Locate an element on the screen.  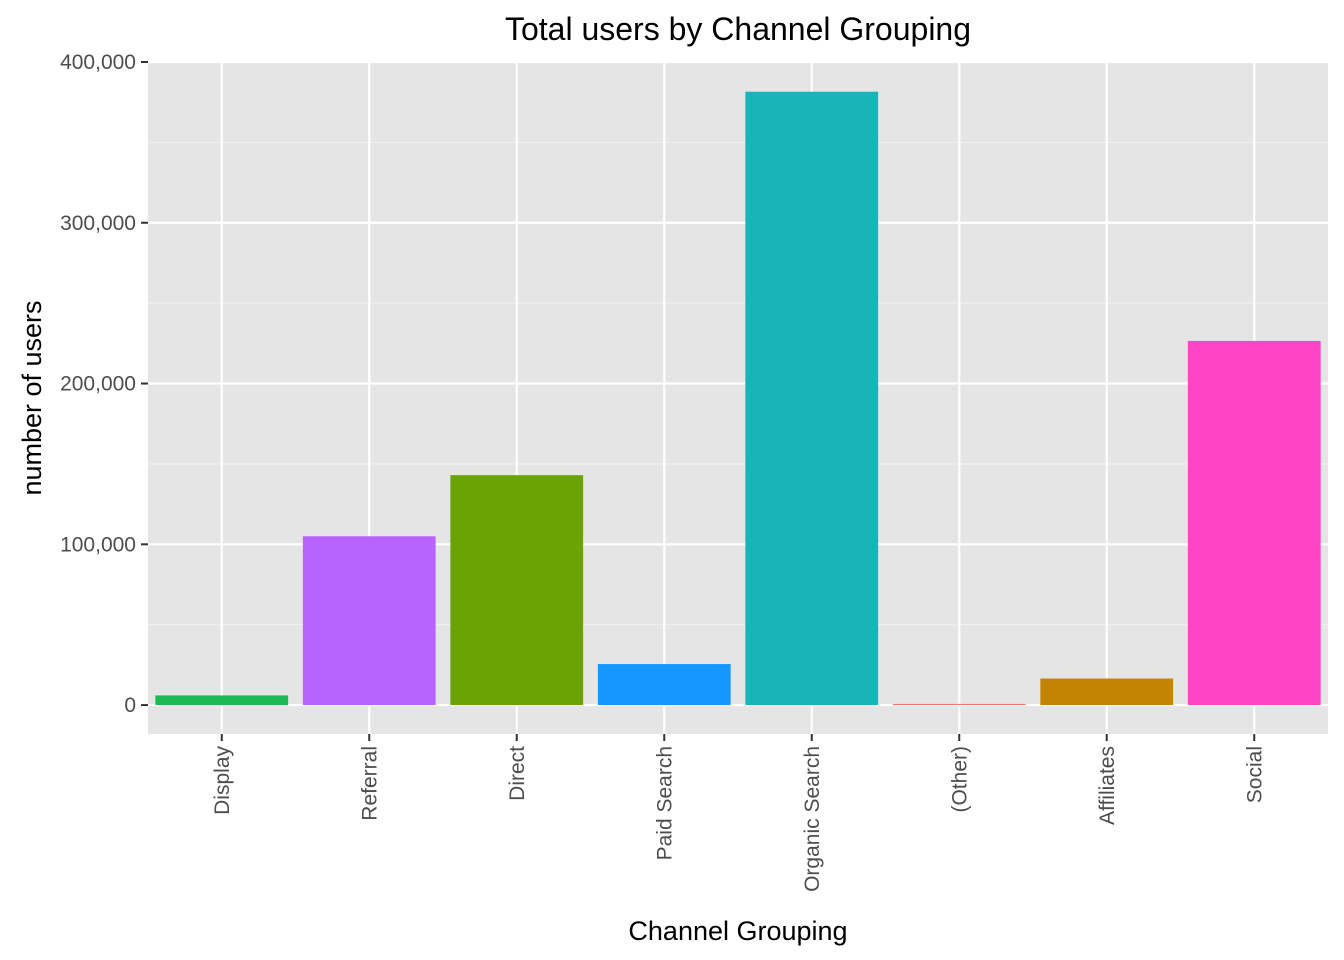
y-tick-label: 100,000 is located at coordinates (98, 544).